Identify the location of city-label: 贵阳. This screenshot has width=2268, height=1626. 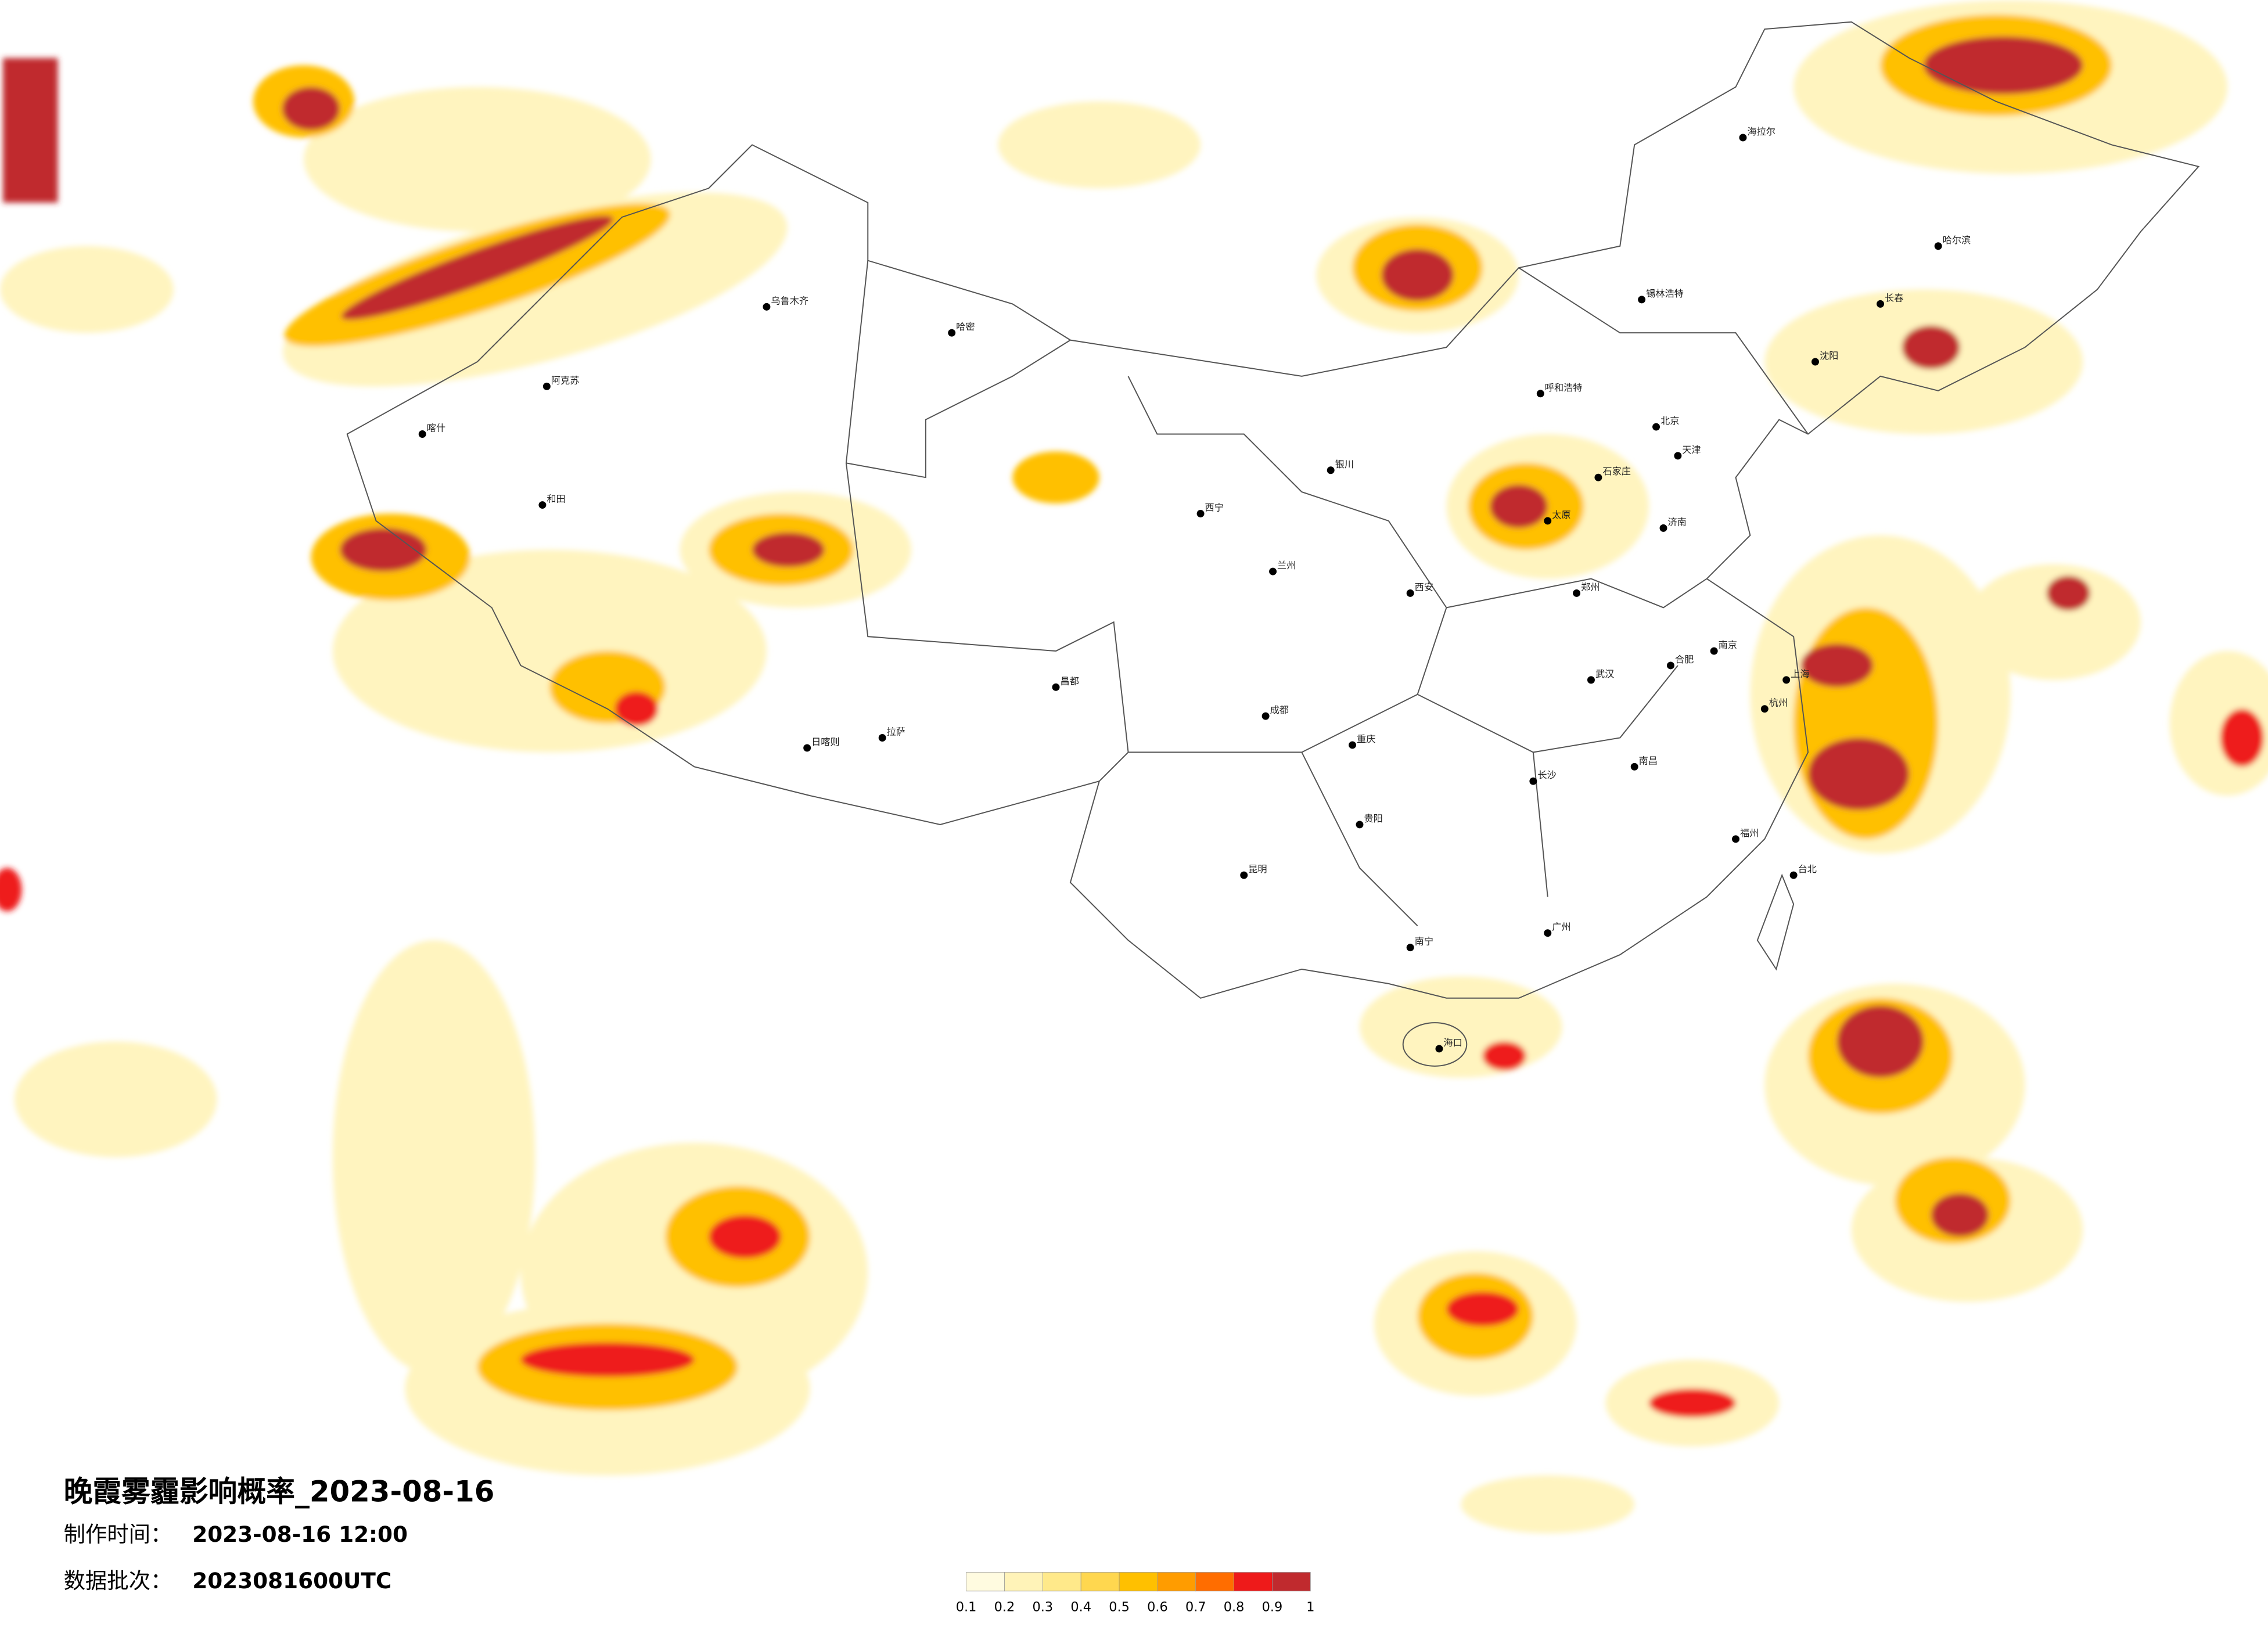
(1373, 818).